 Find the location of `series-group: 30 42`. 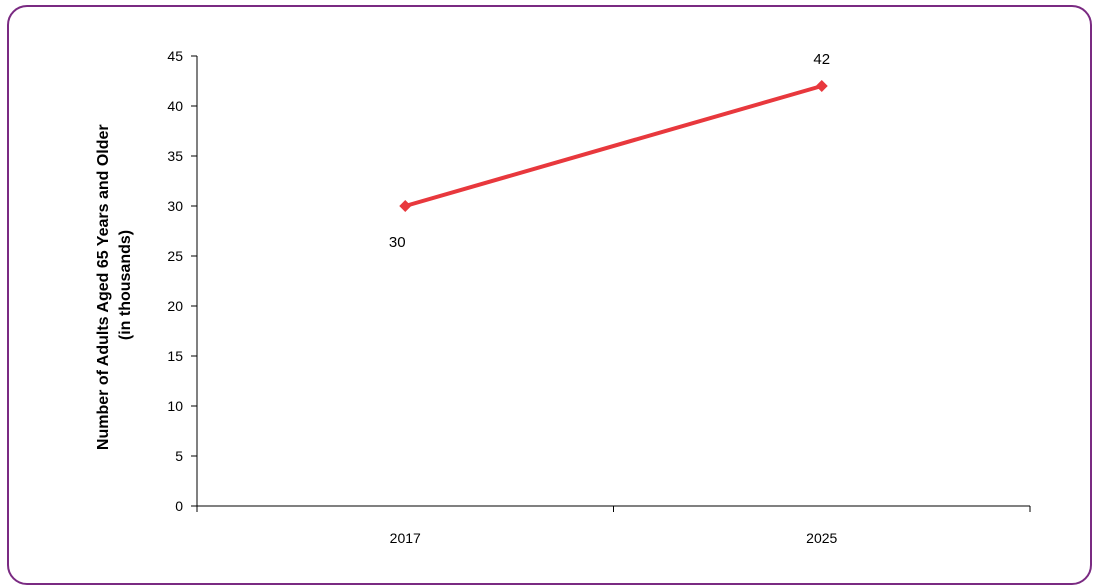

series-group: 30 42 is located at coordinates (609, 151).